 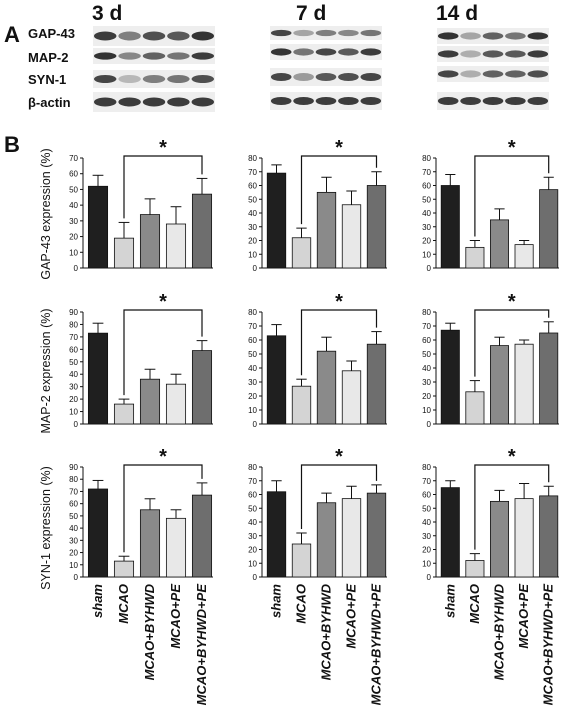 I want to click on blot-label-beta-actin: β-actin, so click(x=49, y=102).